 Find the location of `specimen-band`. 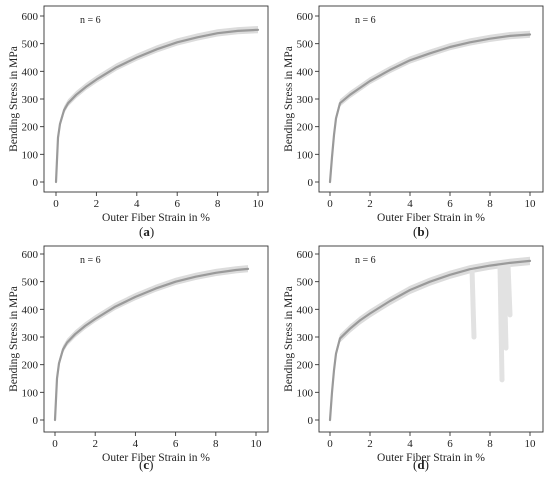

specimen-band is located at coordinates (151, 344).